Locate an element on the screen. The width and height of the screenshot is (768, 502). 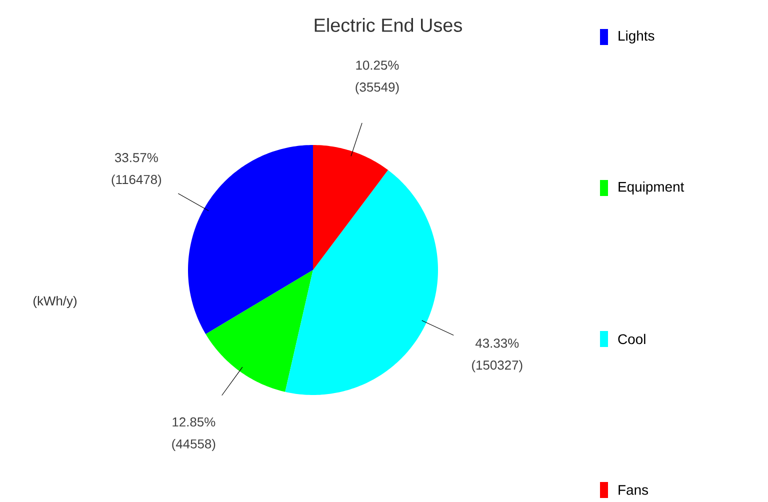
chart-title: Electric End Uses is located at coordinates (388, 25).